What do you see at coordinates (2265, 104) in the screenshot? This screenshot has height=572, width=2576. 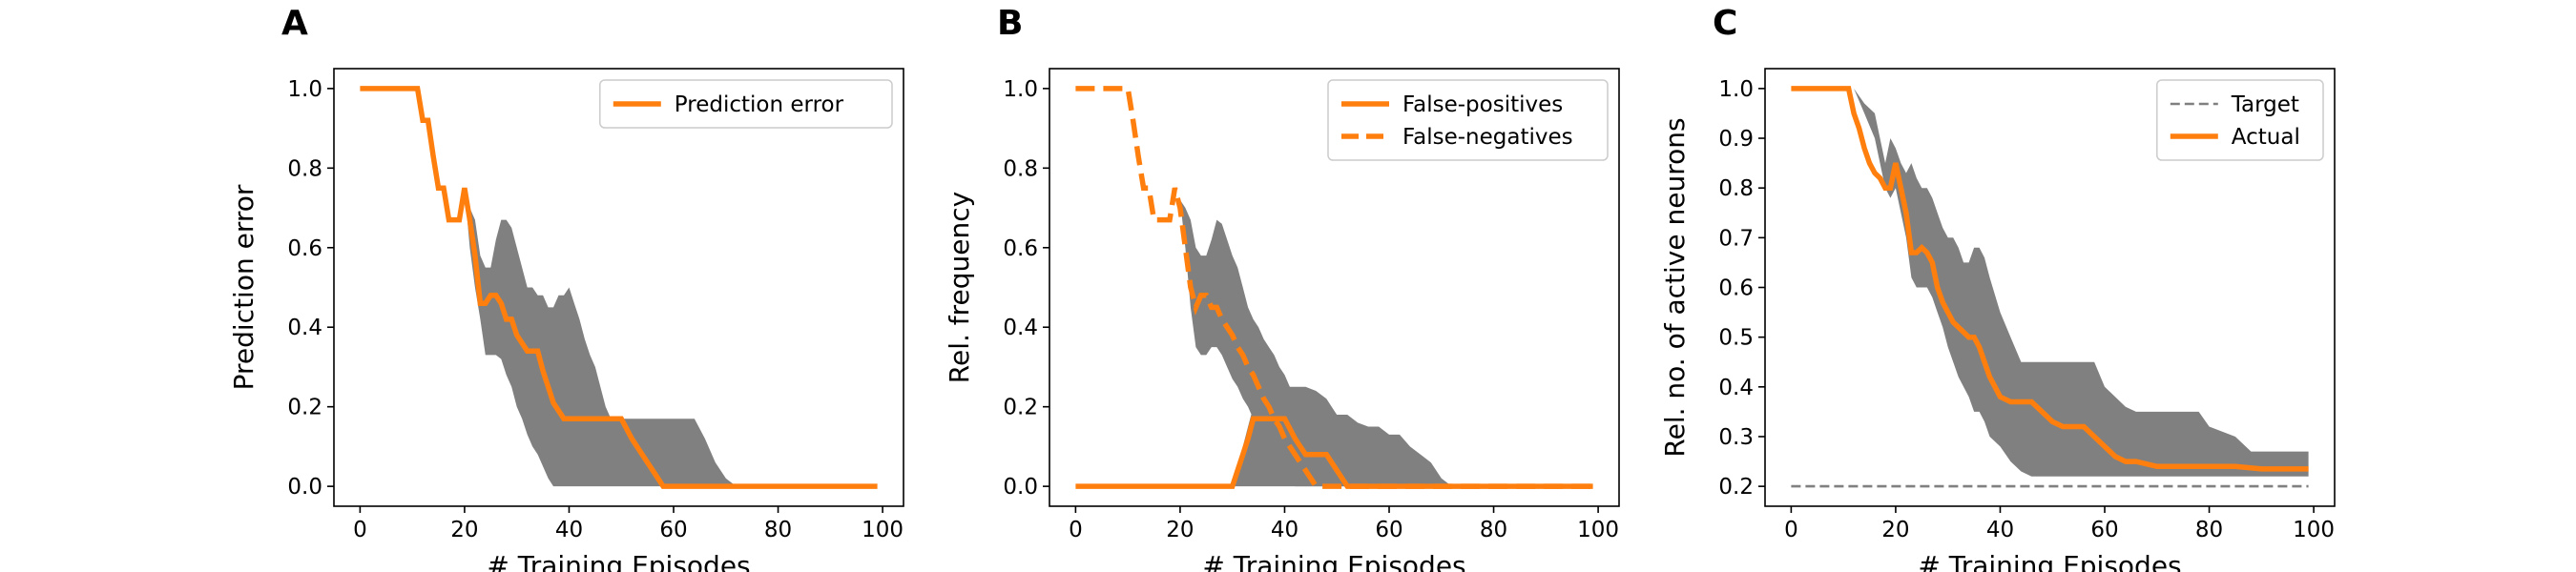 I see `legend-label: Target` at bounding box center [2265, 104].